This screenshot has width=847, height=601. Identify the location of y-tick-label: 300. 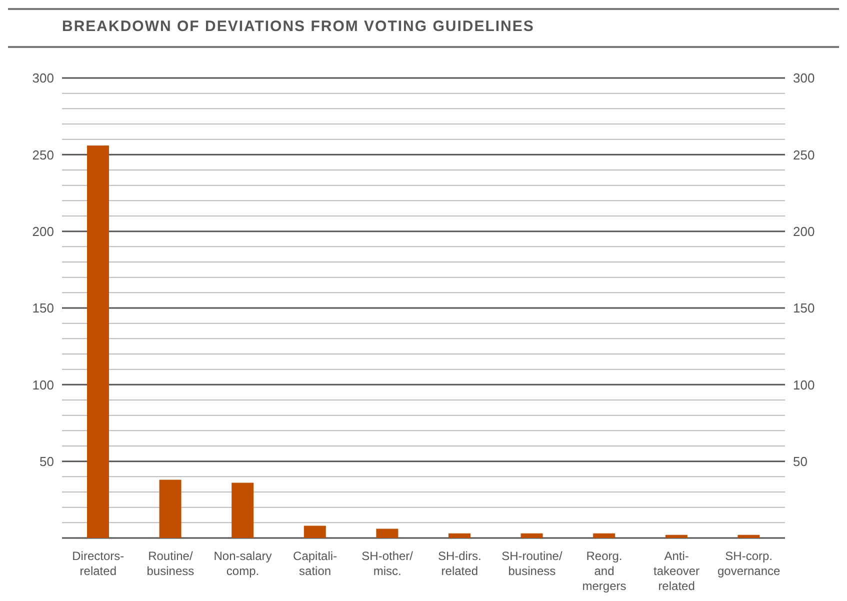
(43, 78).